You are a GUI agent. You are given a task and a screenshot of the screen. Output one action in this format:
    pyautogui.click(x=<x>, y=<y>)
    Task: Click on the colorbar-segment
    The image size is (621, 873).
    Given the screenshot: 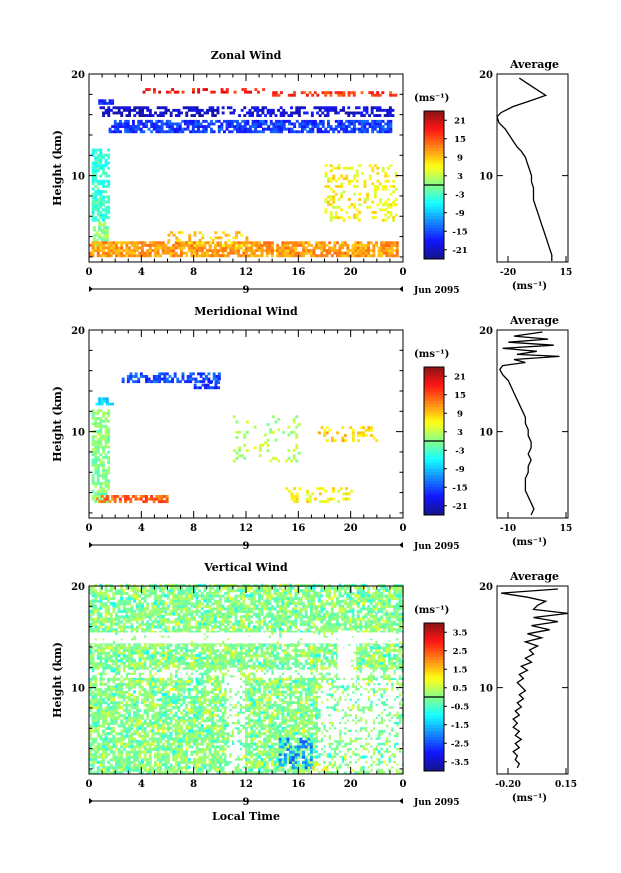 What is the action you would take?
    pyautogui.click(x=434, y=393)
    